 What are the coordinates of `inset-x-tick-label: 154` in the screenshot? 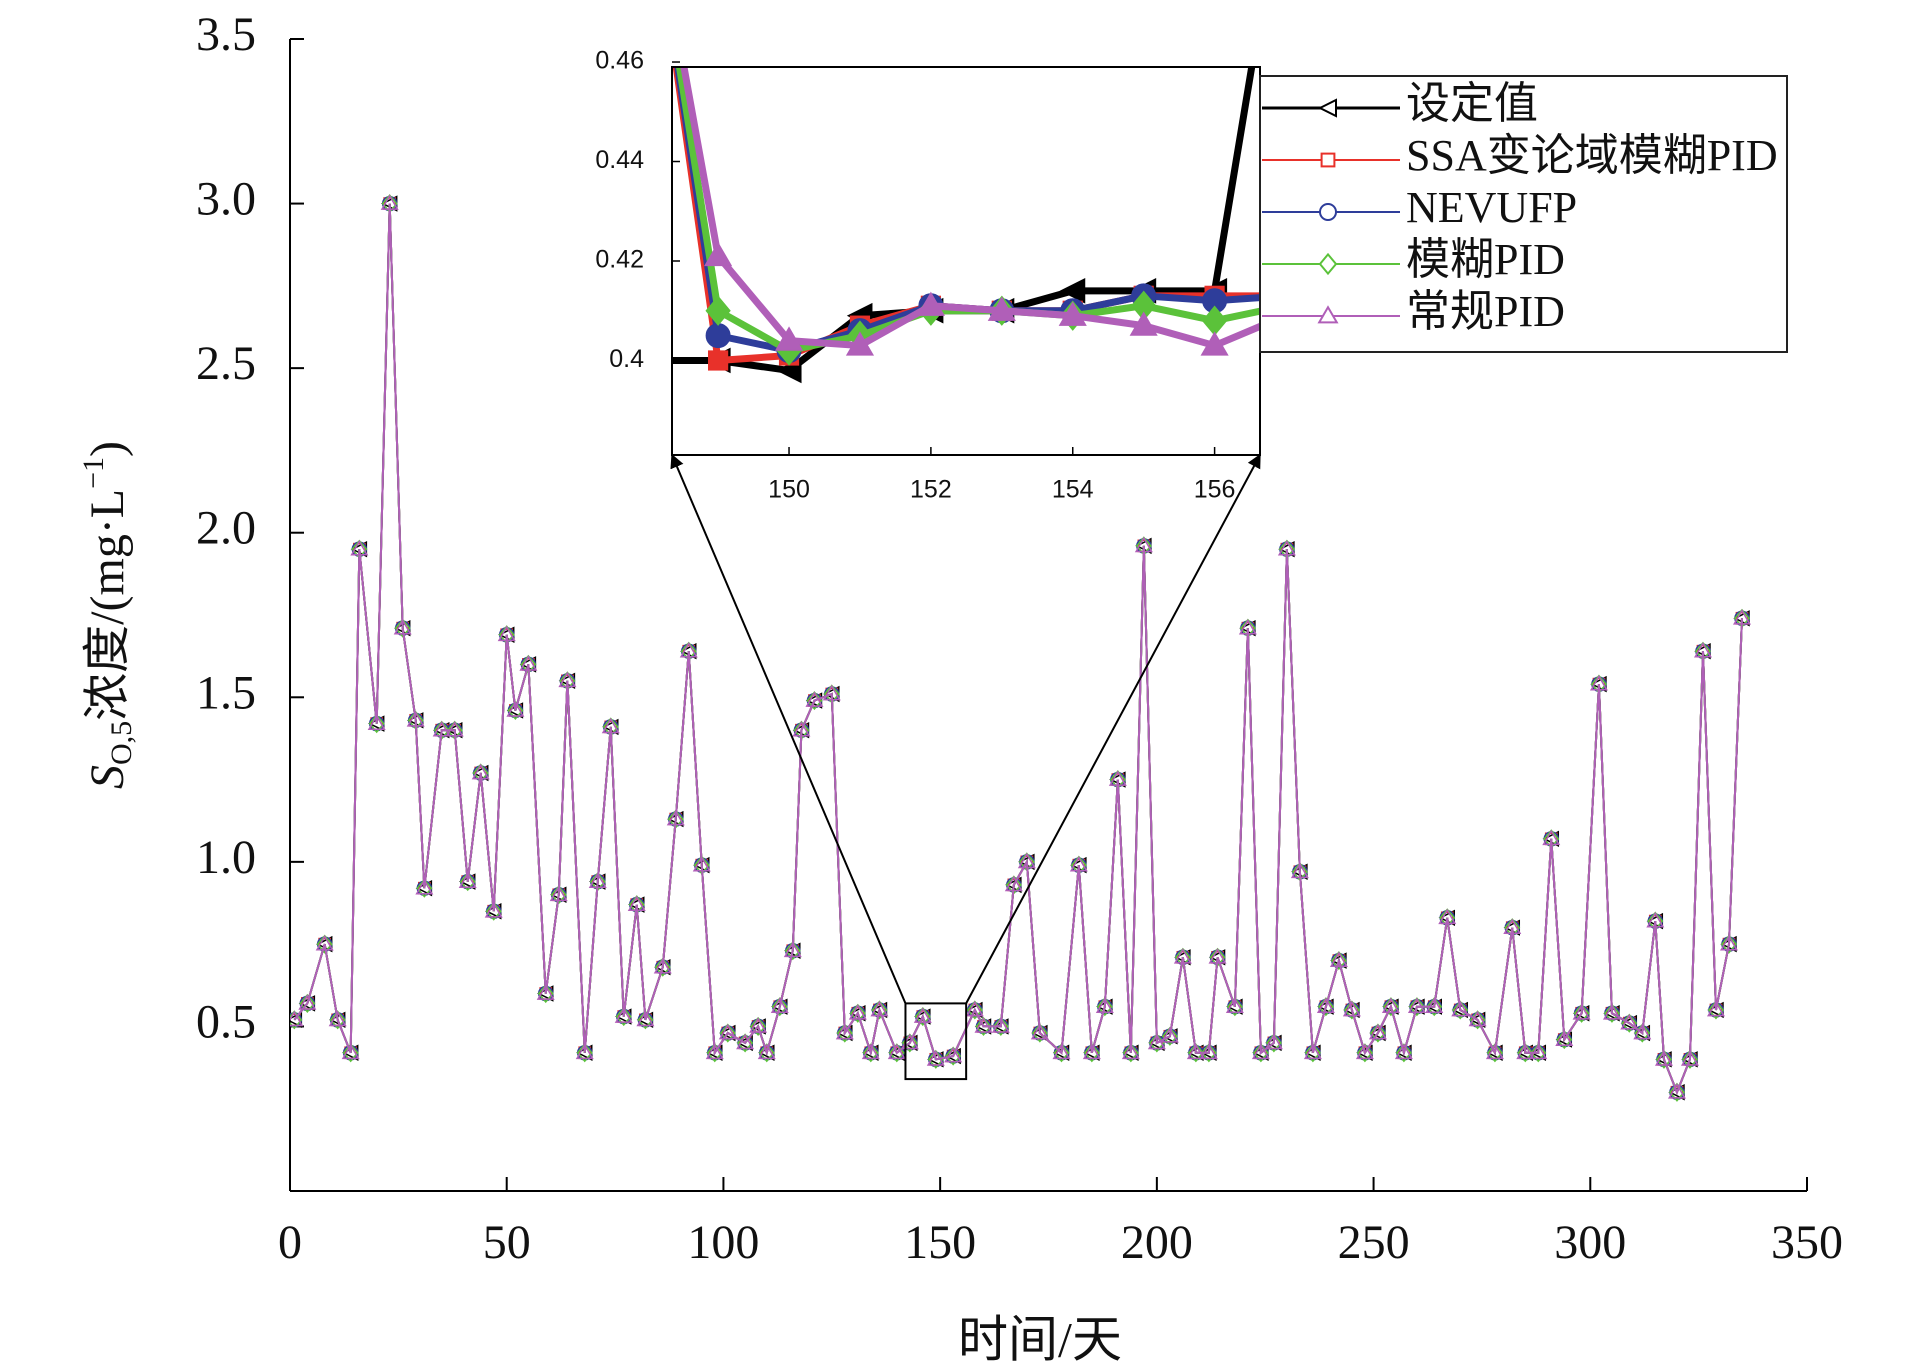 It's located at (1073, 490).